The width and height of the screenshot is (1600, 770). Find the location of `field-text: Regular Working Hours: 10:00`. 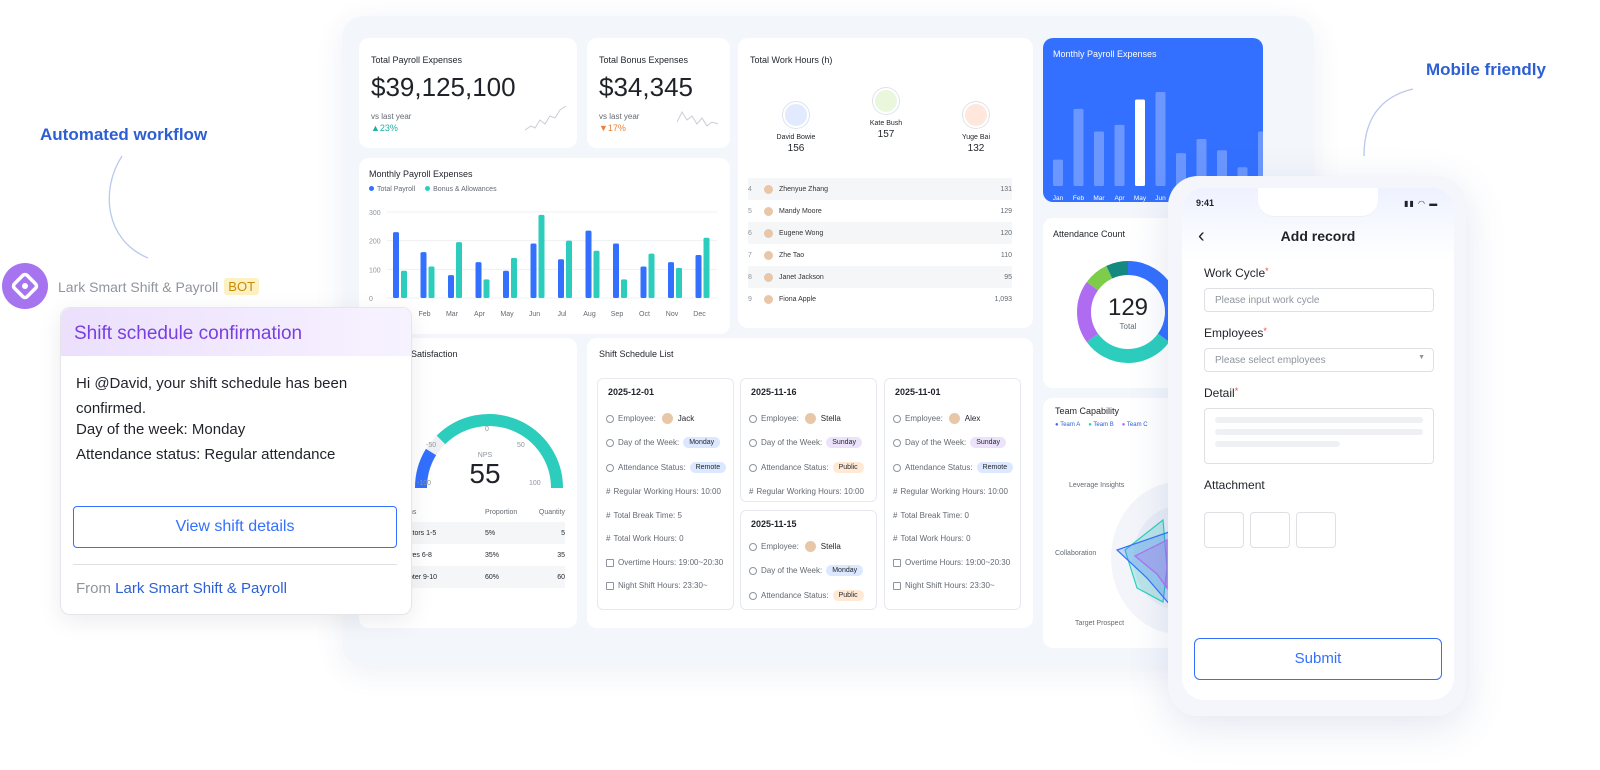

field-text: Regular Working Hours: 10:00 is located at coordinates (667, 491).